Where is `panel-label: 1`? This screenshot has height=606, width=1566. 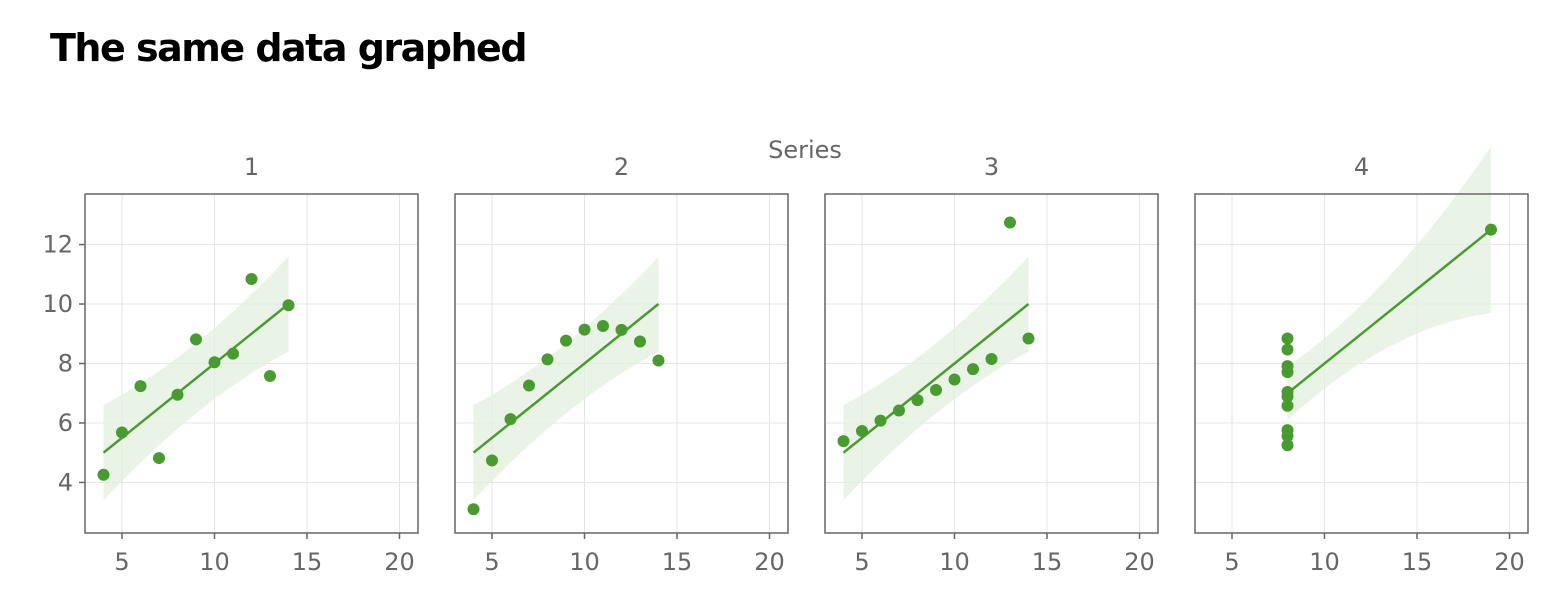 panel-label: 1 is located at coordinates (251, 167).